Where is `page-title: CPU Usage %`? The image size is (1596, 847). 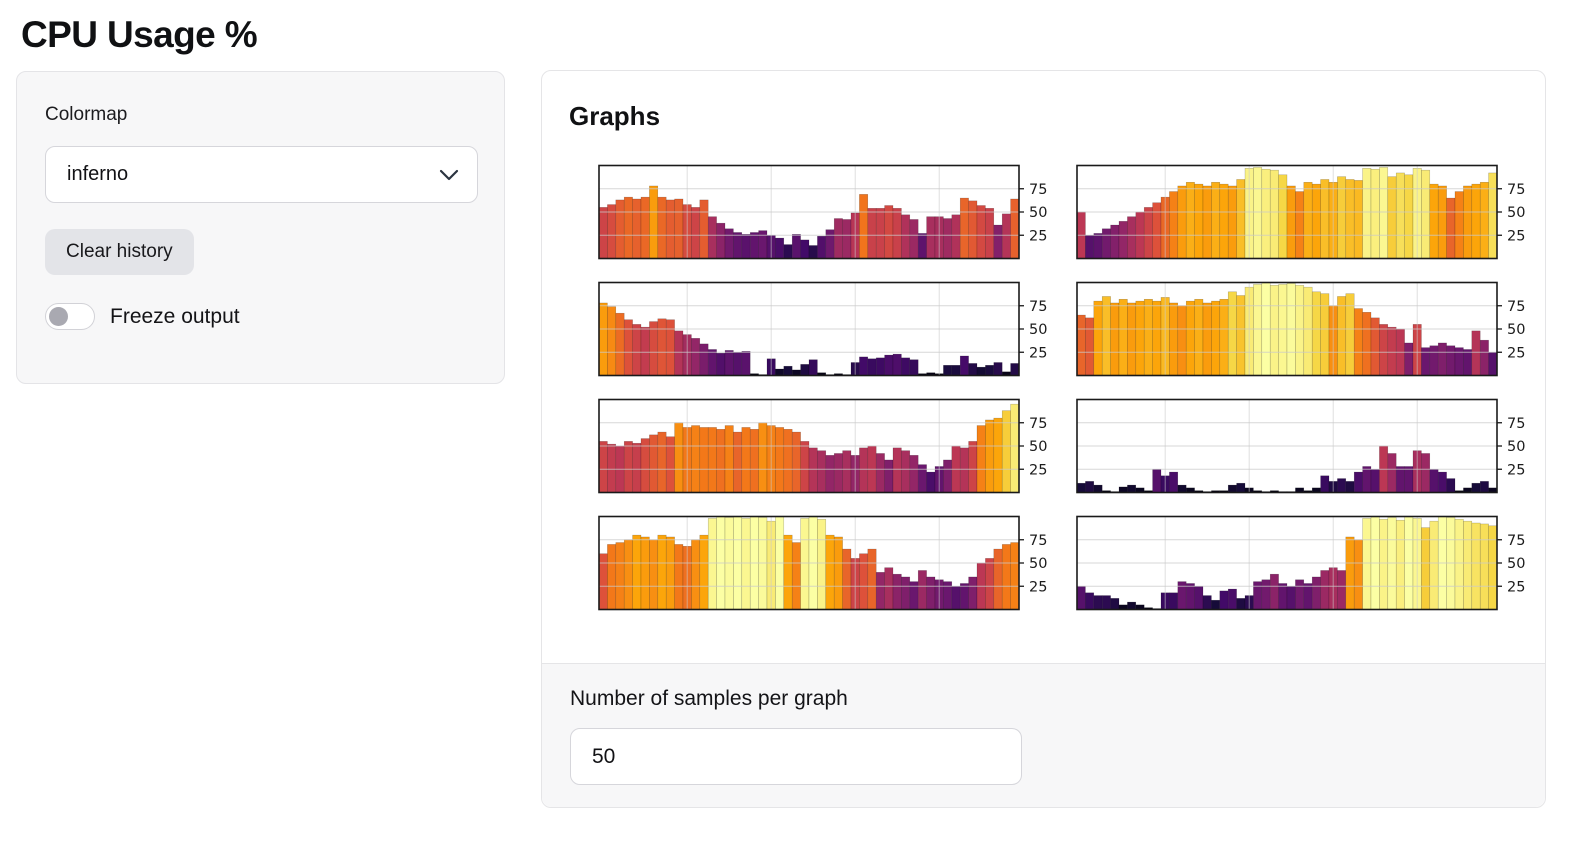 page-title: CPU Usage % is located at coordinates (139, 34).